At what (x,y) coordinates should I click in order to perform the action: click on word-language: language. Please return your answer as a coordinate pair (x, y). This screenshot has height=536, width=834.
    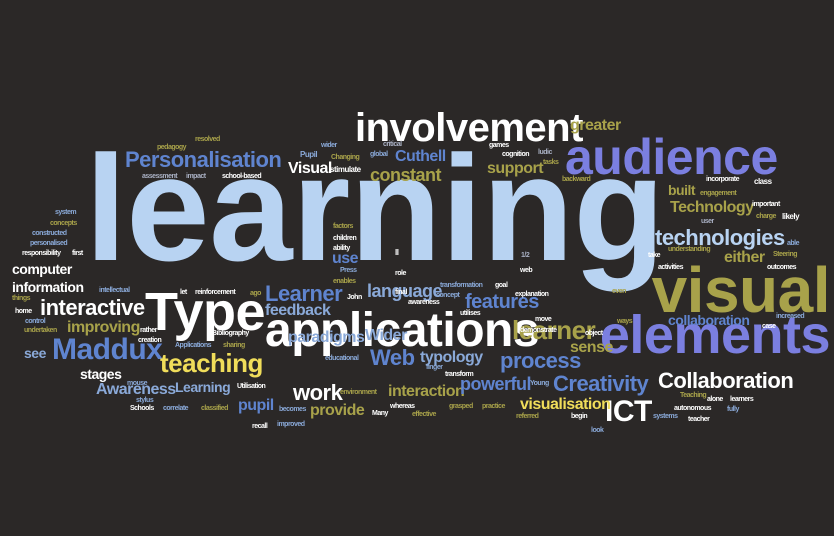
    Looking at the image, I should click on (405, 291).